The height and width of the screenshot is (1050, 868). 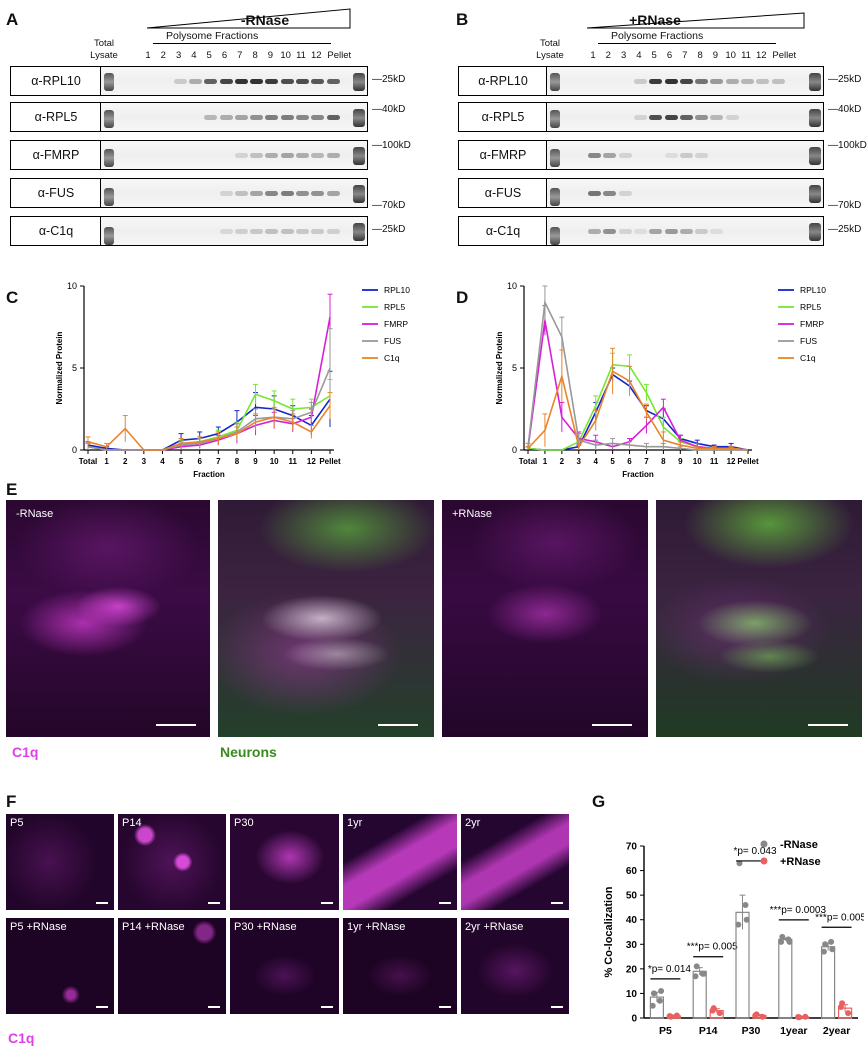 What do you see at coordinates (199, 461) in the screenshot?
I see `x-tick-label: 6` at bounding box center [199, 461].